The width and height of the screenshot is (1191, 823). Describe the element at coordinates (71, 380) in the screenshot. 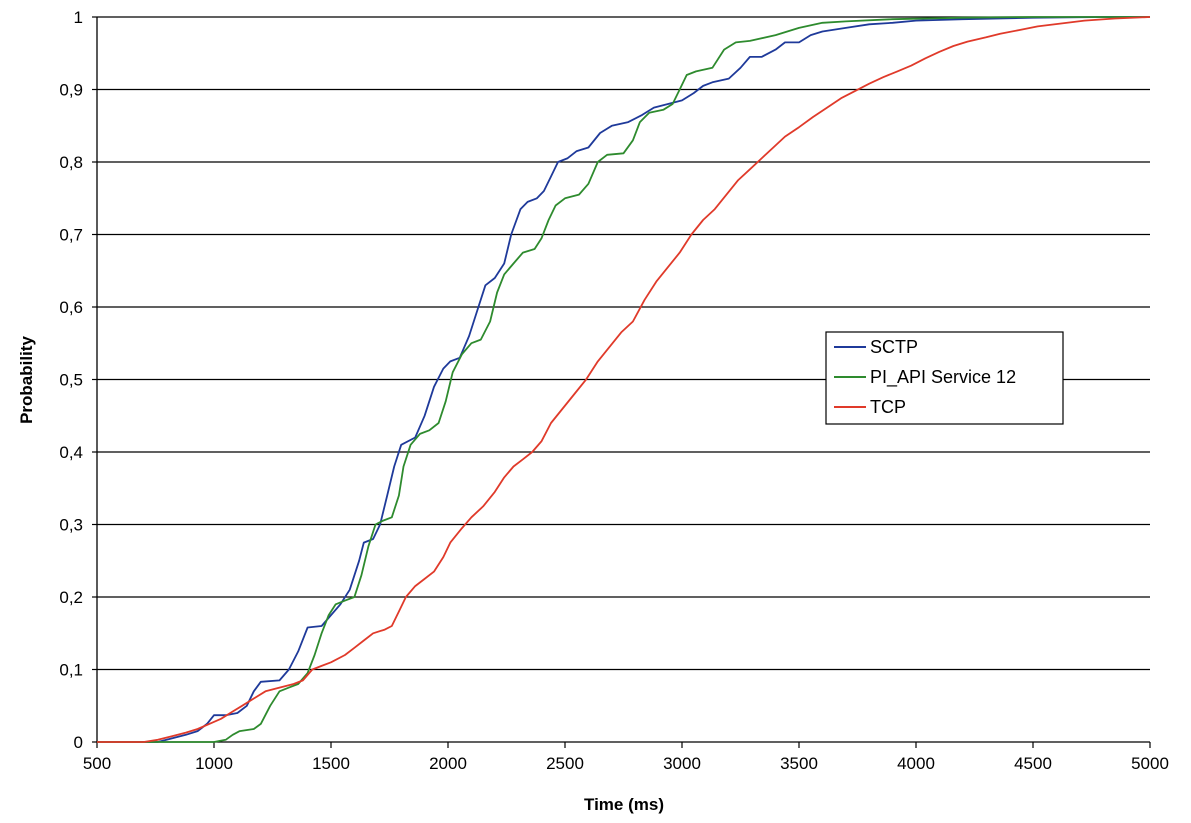

I see `y-tick-label: 0,5` at that location.